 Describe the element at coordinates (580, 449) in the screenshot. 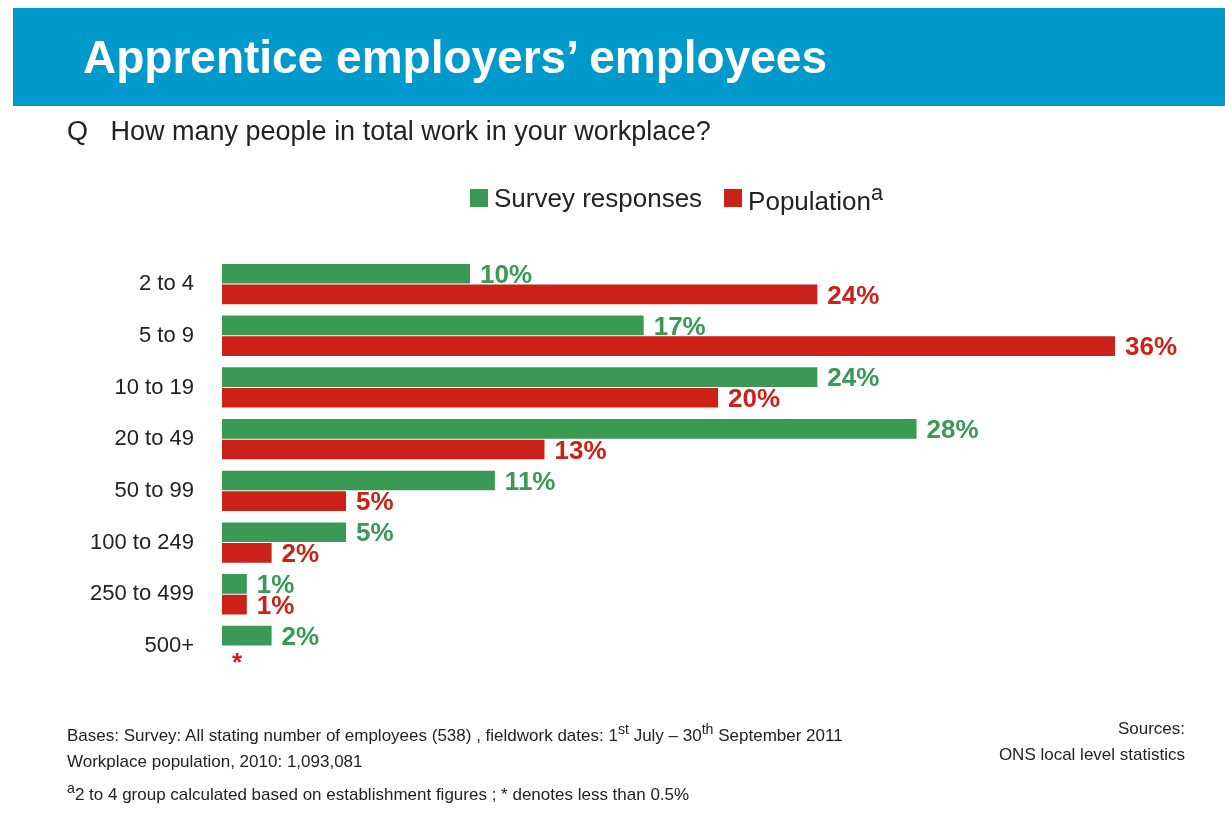

I see `data-label: 13%` at that location.